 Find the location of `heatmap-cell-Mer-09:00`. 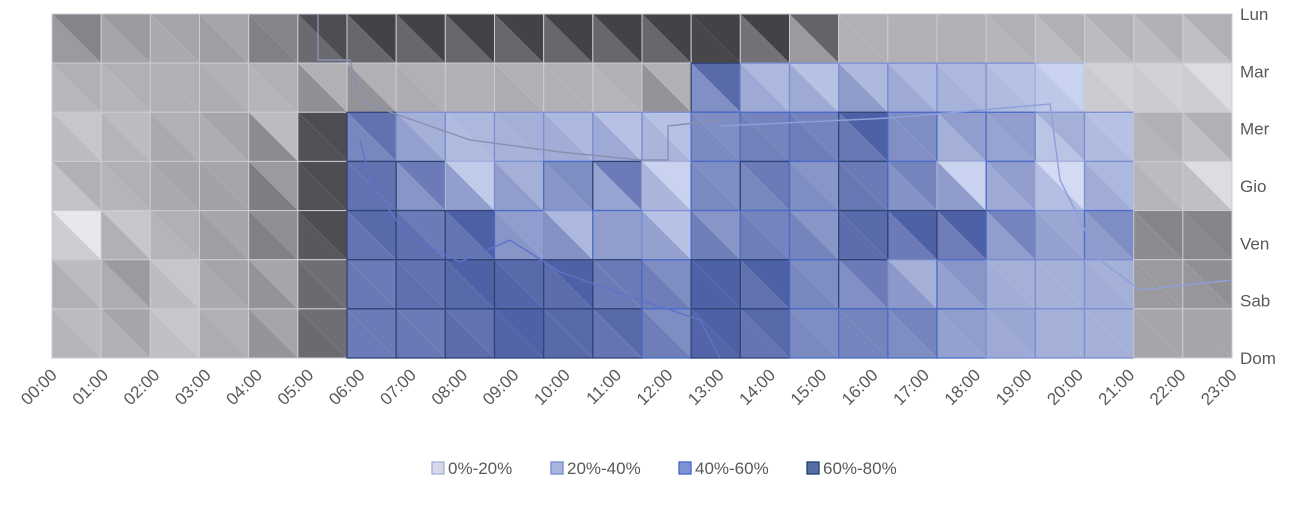

heatmap-cell-Mer-09:00 is located at coordinates (519, 137).